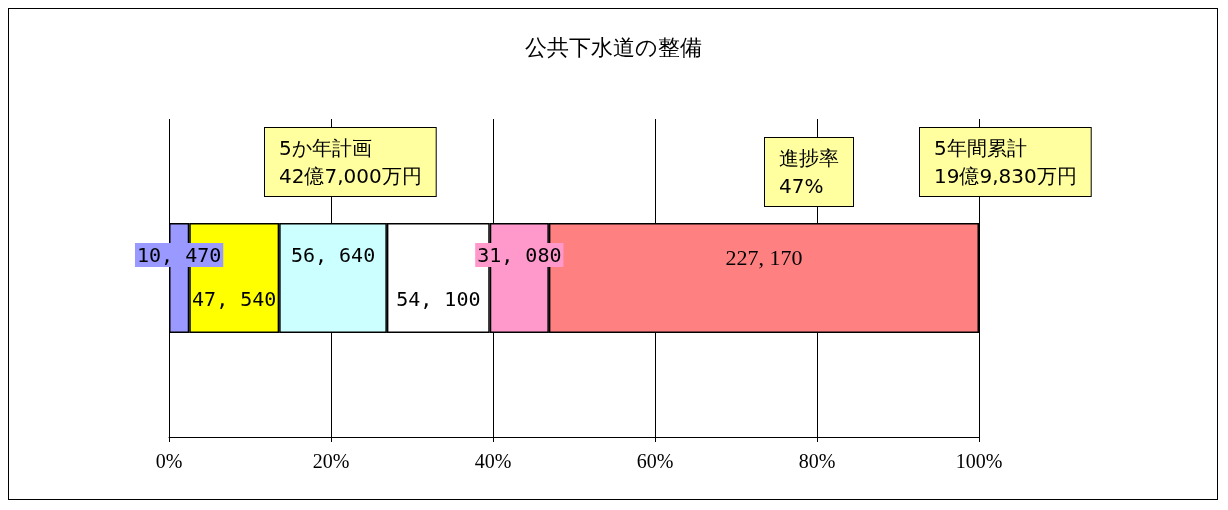 This screenshot has height=510, width=1228. Describe the element at coordinates (519, 255) in the screenshot. I see `annotation: 31, 080` at that location.